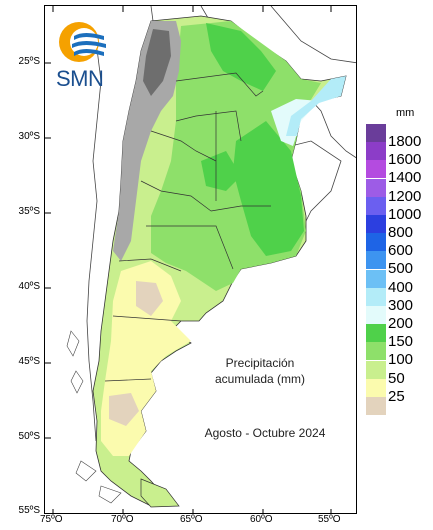 The height and width of the screenshot is (530, 433). Describe the element at coordinates (82, 42) in the screenshot. I see `smn-logo` at that location.